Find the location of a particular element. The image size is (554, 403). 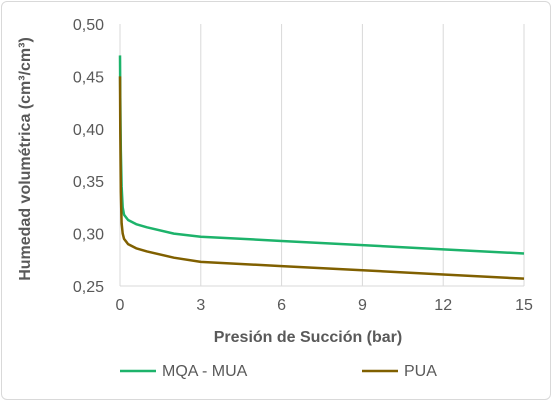

y-axis-title: Humedad volumétrica (cm³/cm³) is located at coordinates (25, 159).